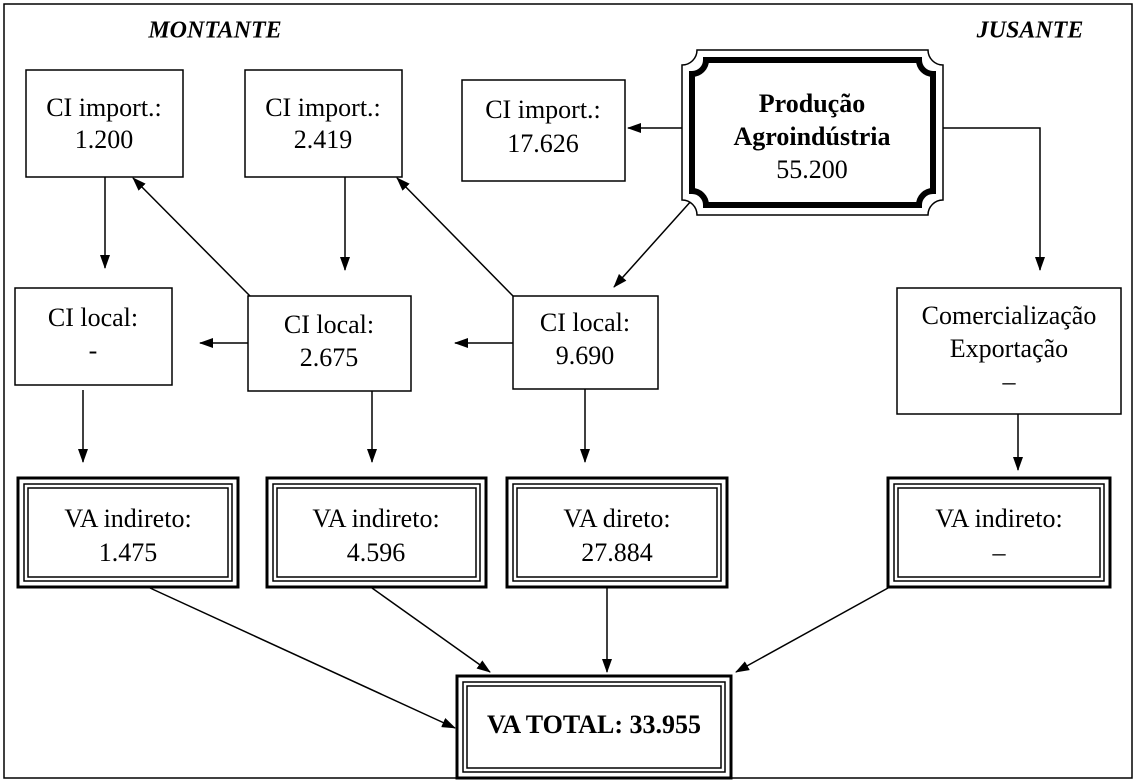  Describe the element at coordinates (323, 139) in the screenshot. I see `node-text: 2.419` at that location.